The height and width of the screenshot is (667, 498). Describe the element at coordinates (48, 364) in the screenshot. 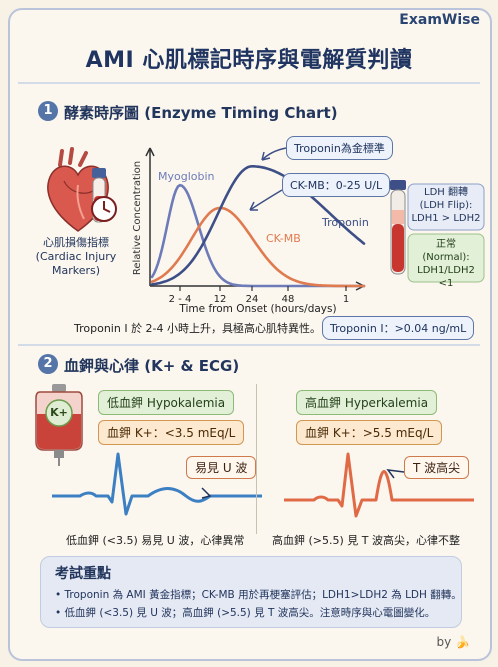

I see `section2-number: 2` at that location.